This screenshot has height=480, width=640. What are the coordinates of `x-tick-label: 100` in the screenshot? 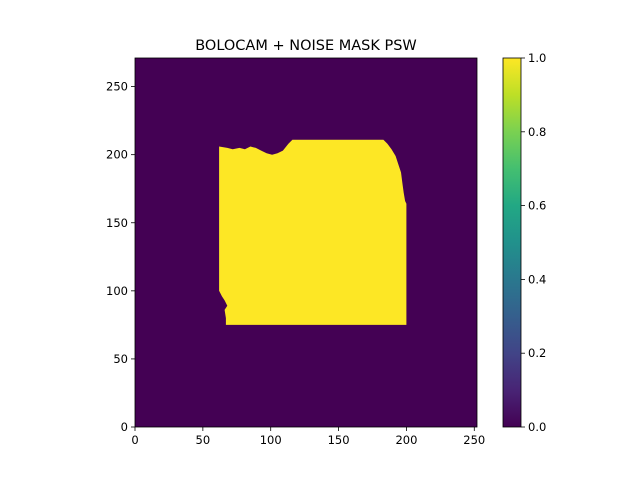 It's located at (271, 440).